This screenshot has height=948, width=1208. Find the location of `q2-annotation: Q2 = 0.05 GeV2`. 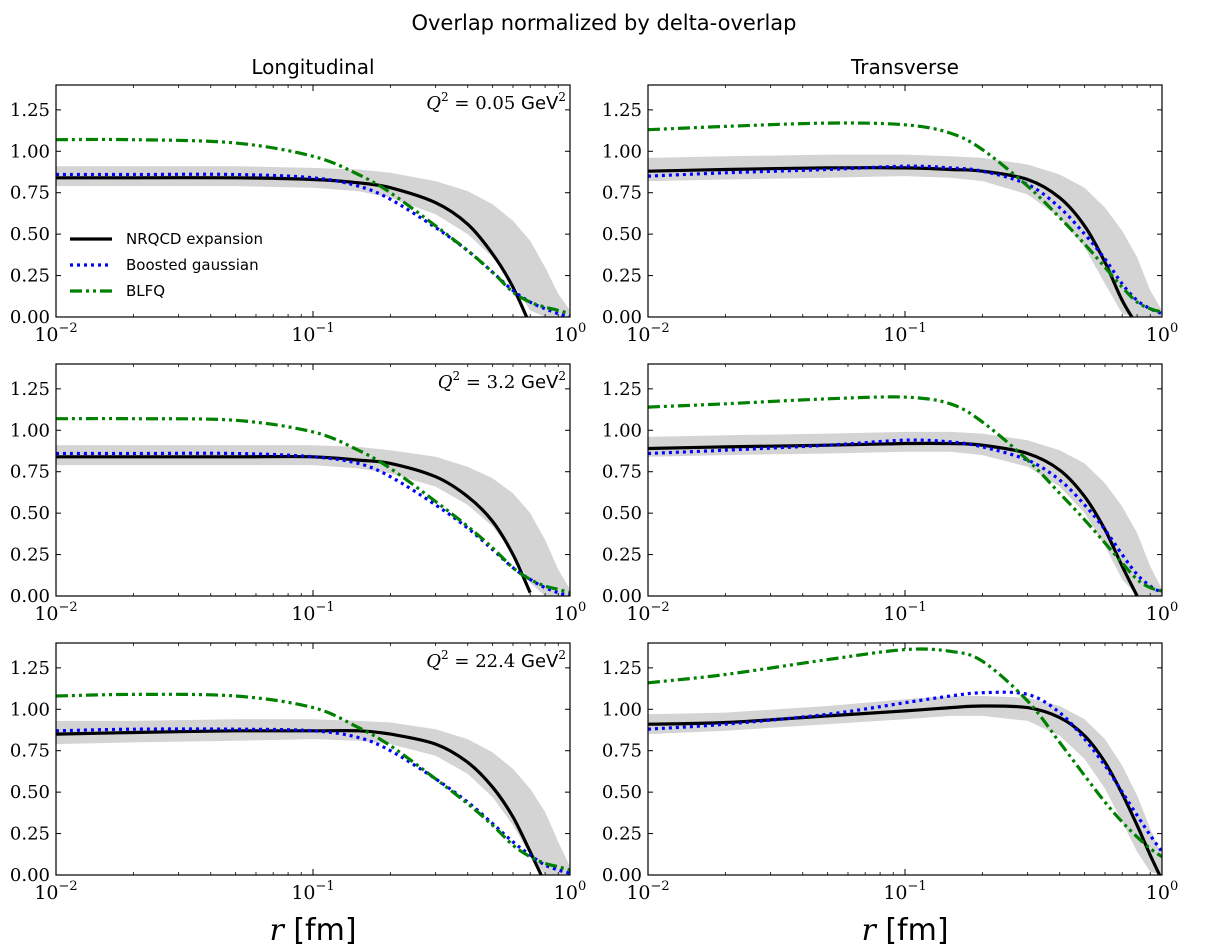

q2-annotation: Q2 = 0.05 GeV2 is located at coordinates (496, 102).